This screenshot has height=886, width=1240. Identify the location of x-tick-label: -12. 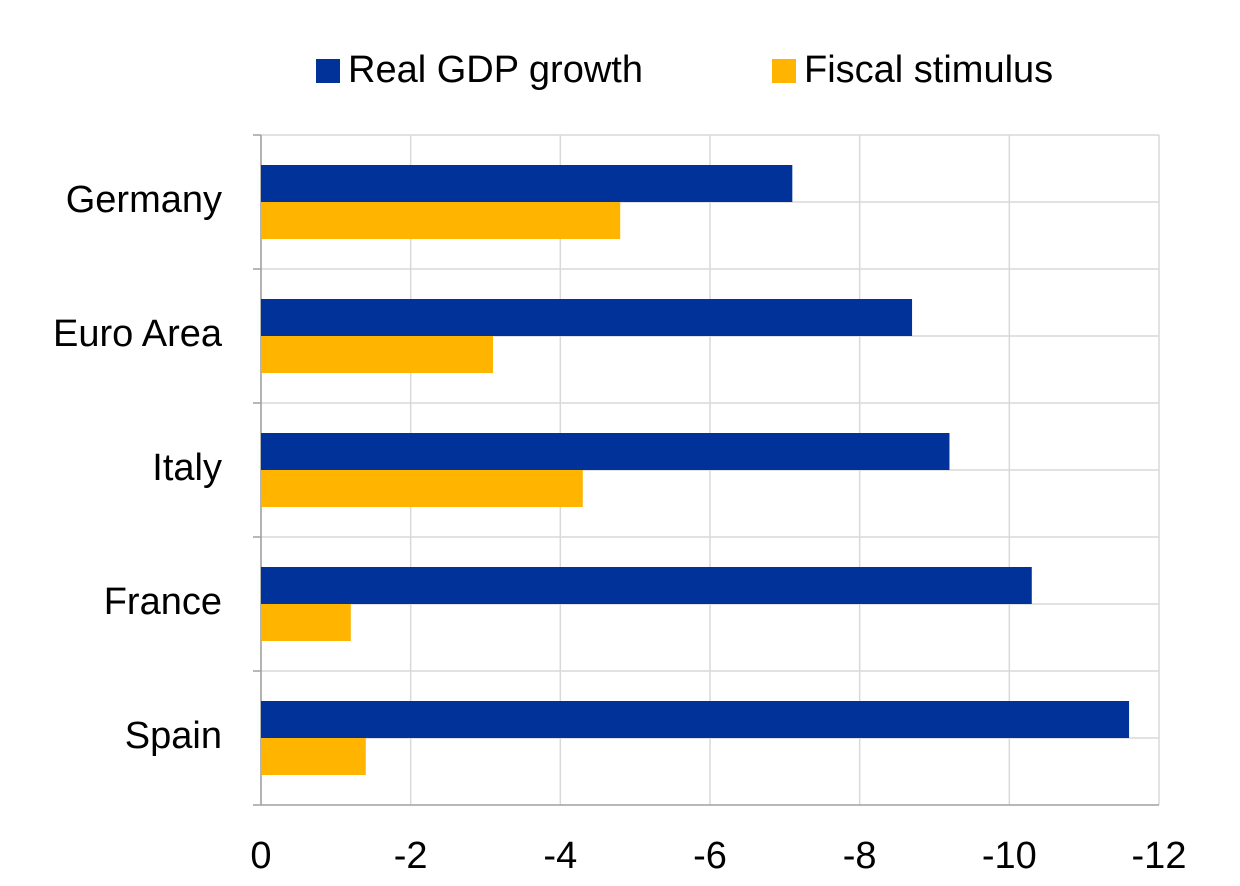
(1159, 856).